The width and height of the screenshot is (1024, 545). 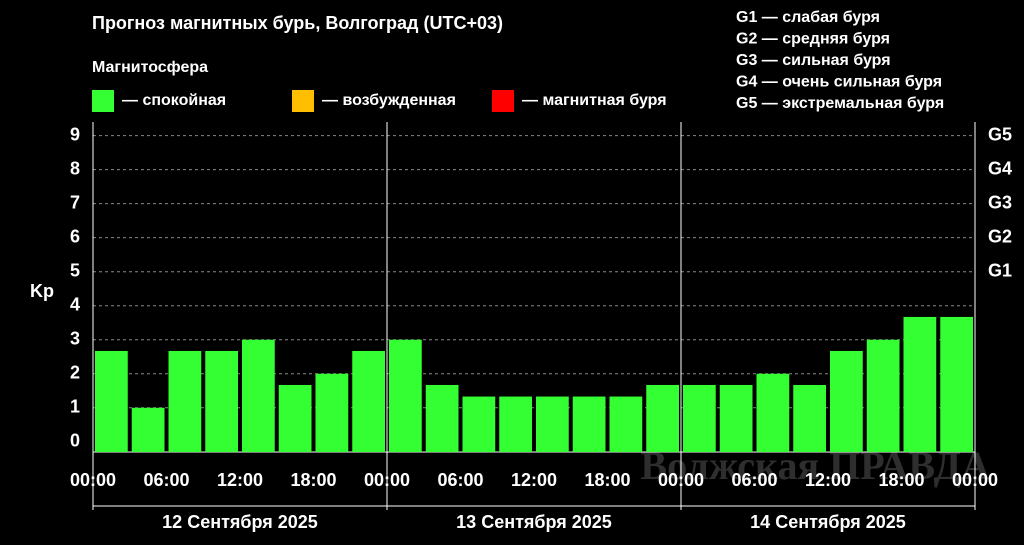 I want to click on scale-legend-item: G4 — очень сильная буря, so click(x=839, y=82).